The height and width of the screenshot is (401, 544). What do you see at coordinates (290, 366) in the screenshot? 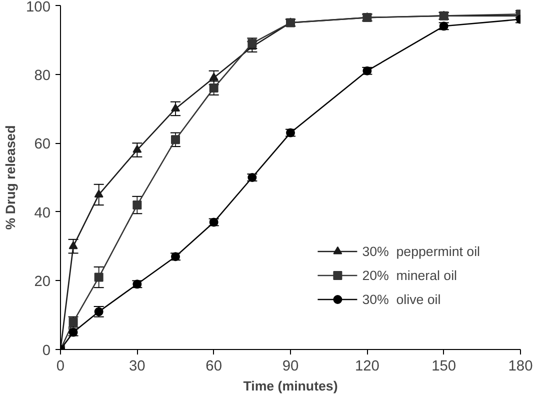
I see `x-tick-label: 90` at bounding box center [290, 366].